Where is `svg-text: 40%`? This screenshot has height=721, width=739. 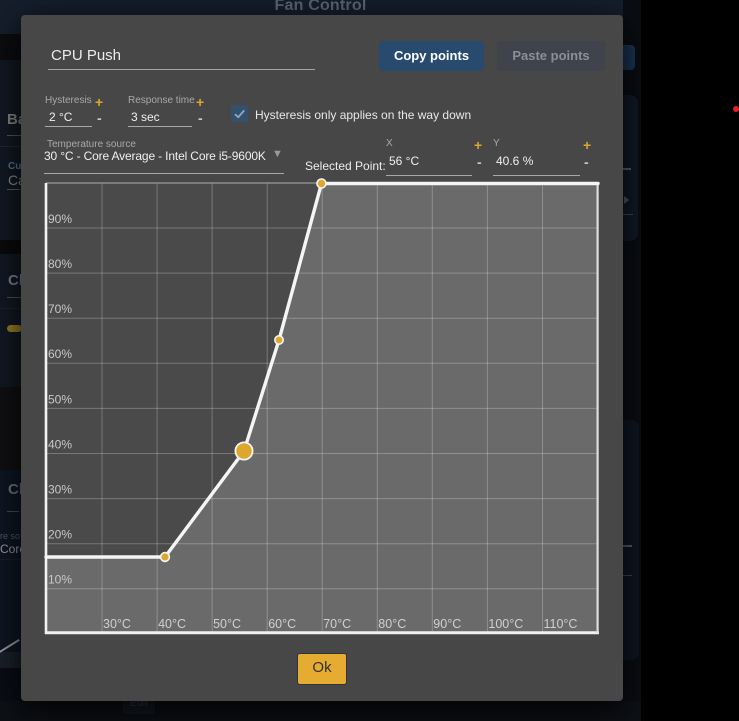 svg-text: 40% is located at coordinates (60, 444).